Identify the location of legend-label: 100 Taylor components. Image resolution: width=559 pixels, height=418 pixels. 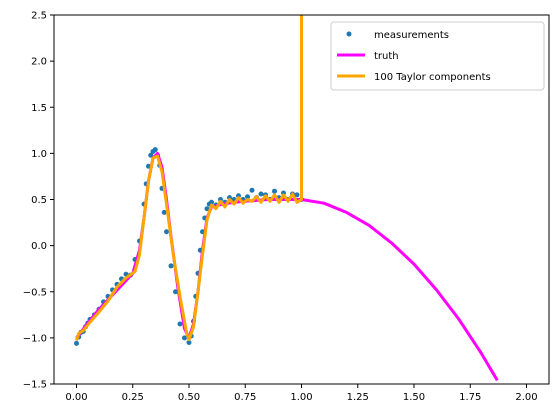
(432, 77).